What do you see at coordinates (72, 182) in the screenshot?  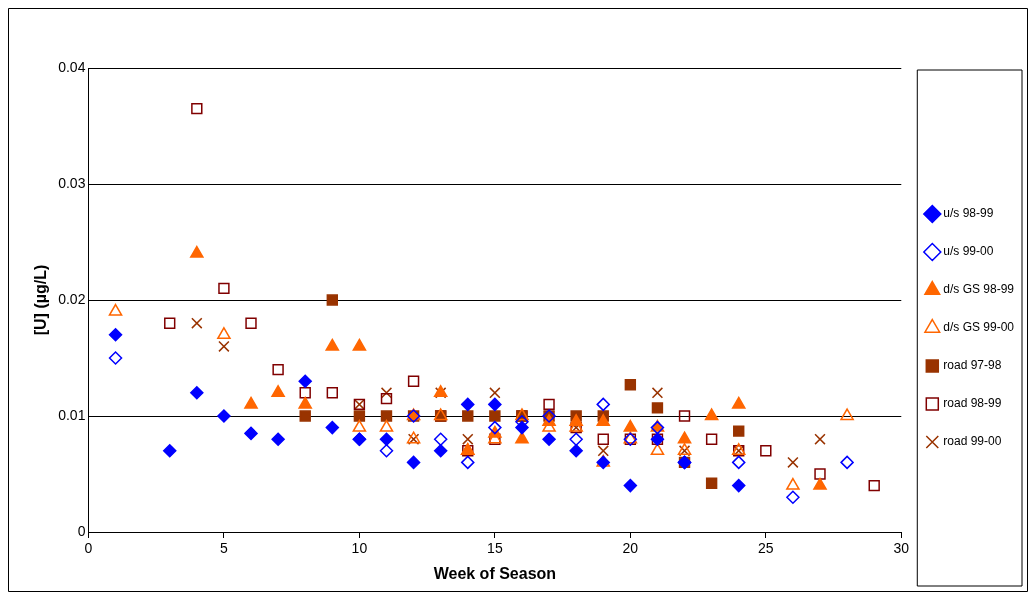 I see `y-tick-label: 0.03` at bounding box center [72, 182].